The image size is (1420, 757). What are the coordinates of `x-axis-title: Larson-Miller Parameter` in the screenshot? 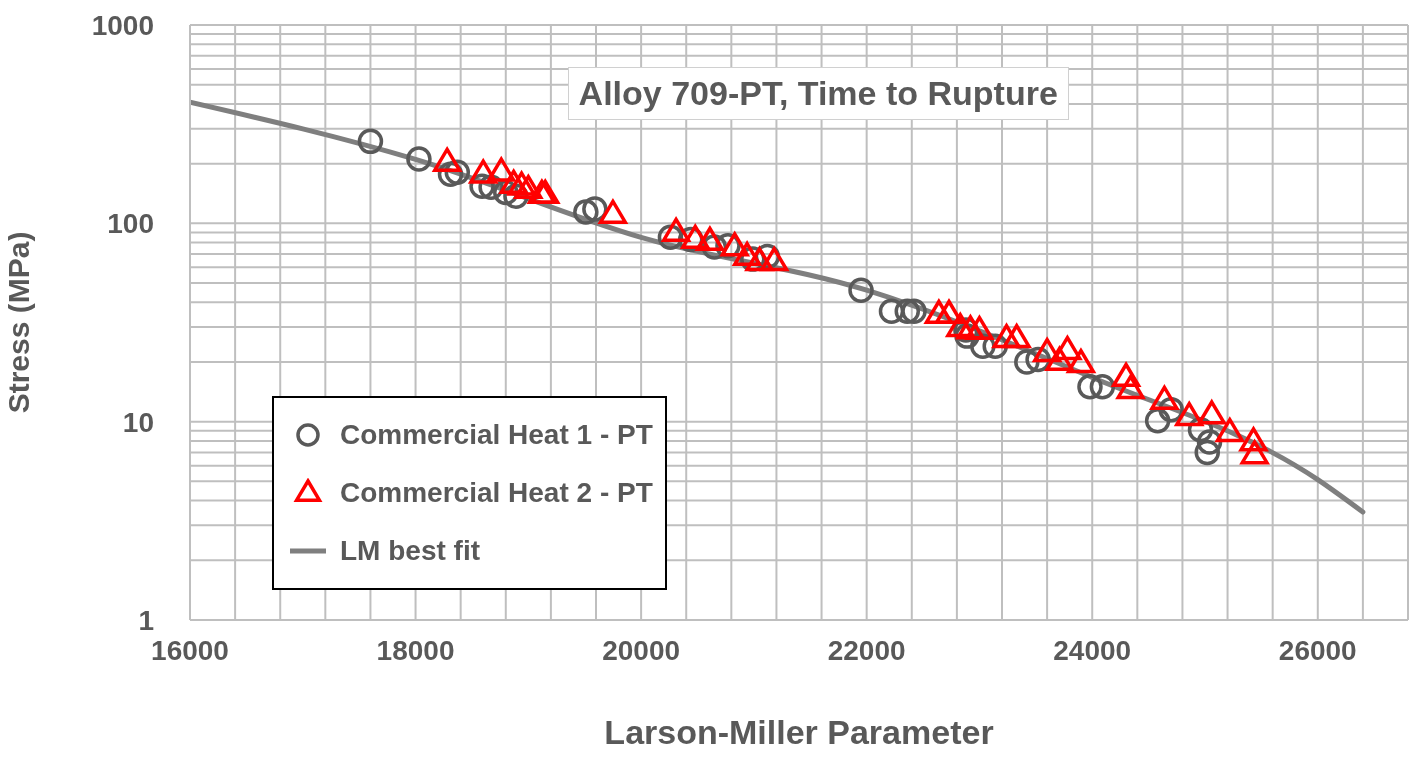 It's located at (799, 732).